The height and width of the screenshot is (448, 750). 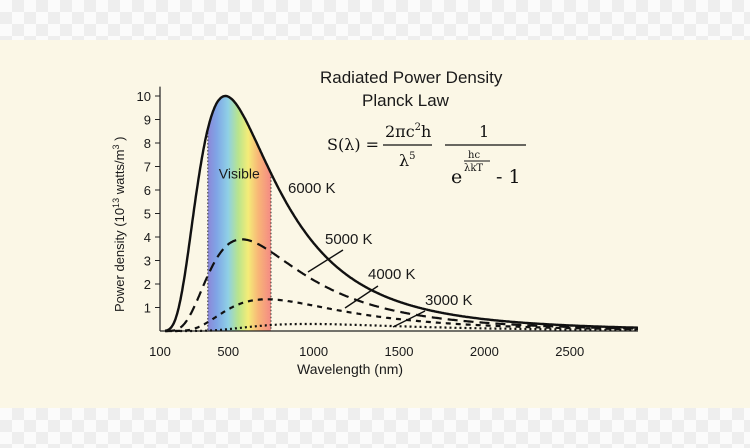 What do you see at coordinates (569, 351) in the screenshot?
I see `x-tick-label: 2500` at bounding box center [569, 351].